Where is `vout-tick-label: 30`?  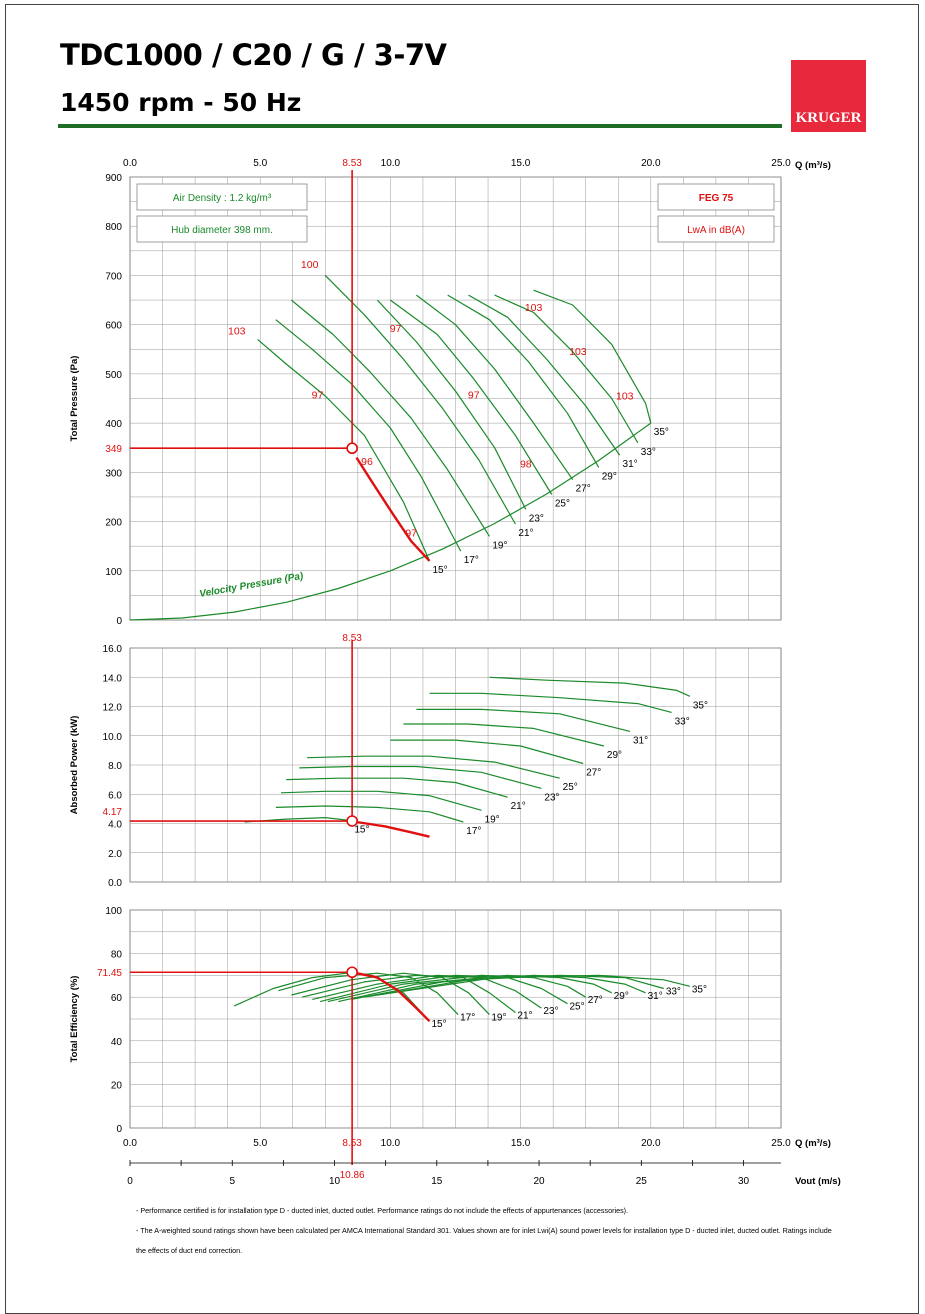 vout-tick-label: 30 is located at coordinates (744, 1181).